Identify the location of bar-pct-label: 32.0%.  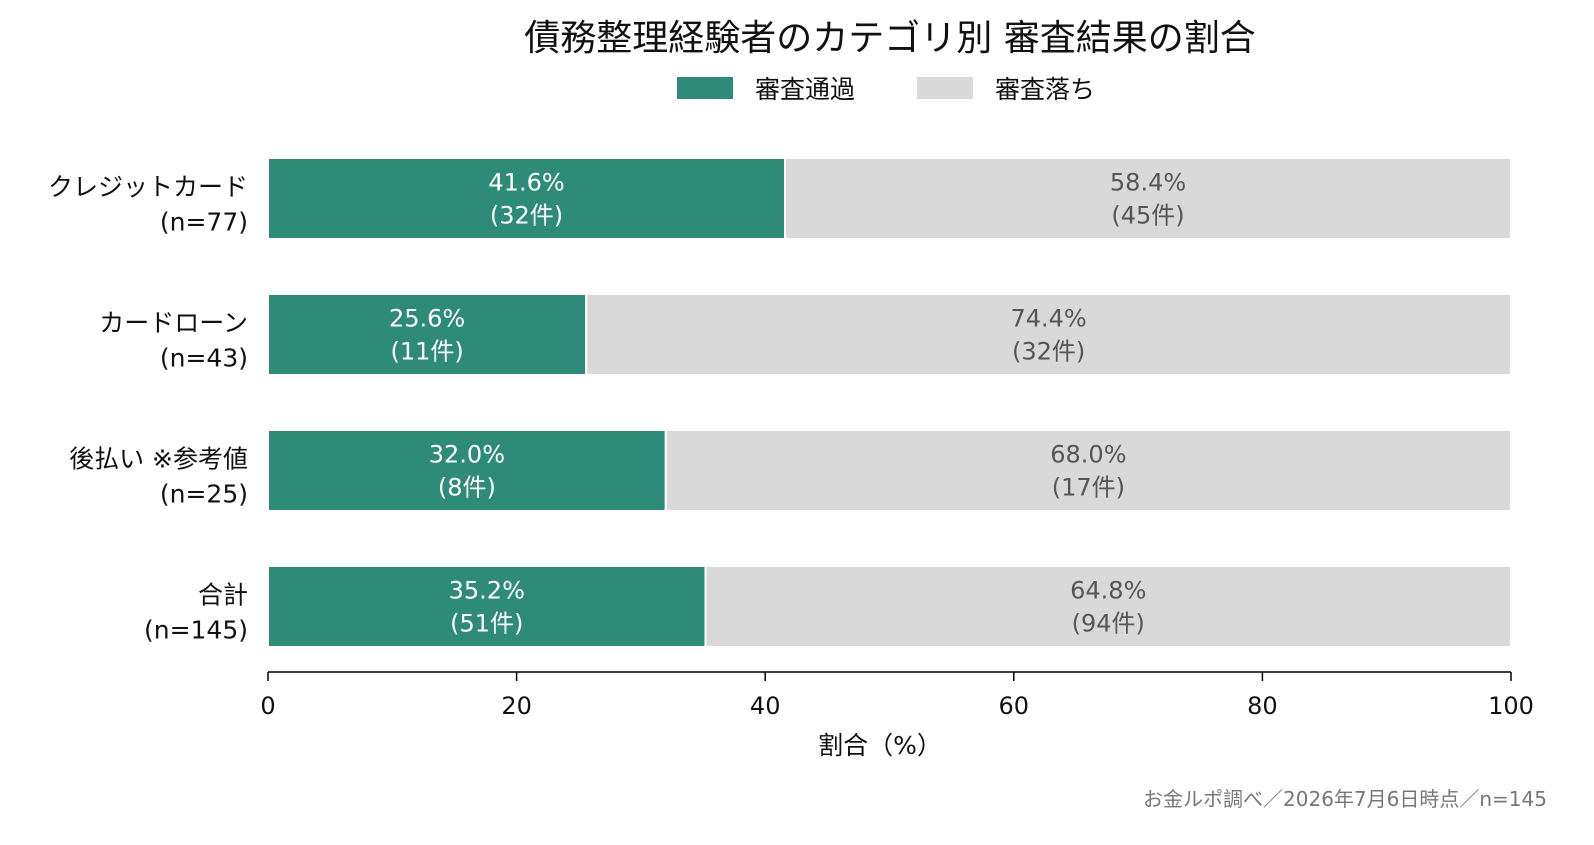
(467, 455).